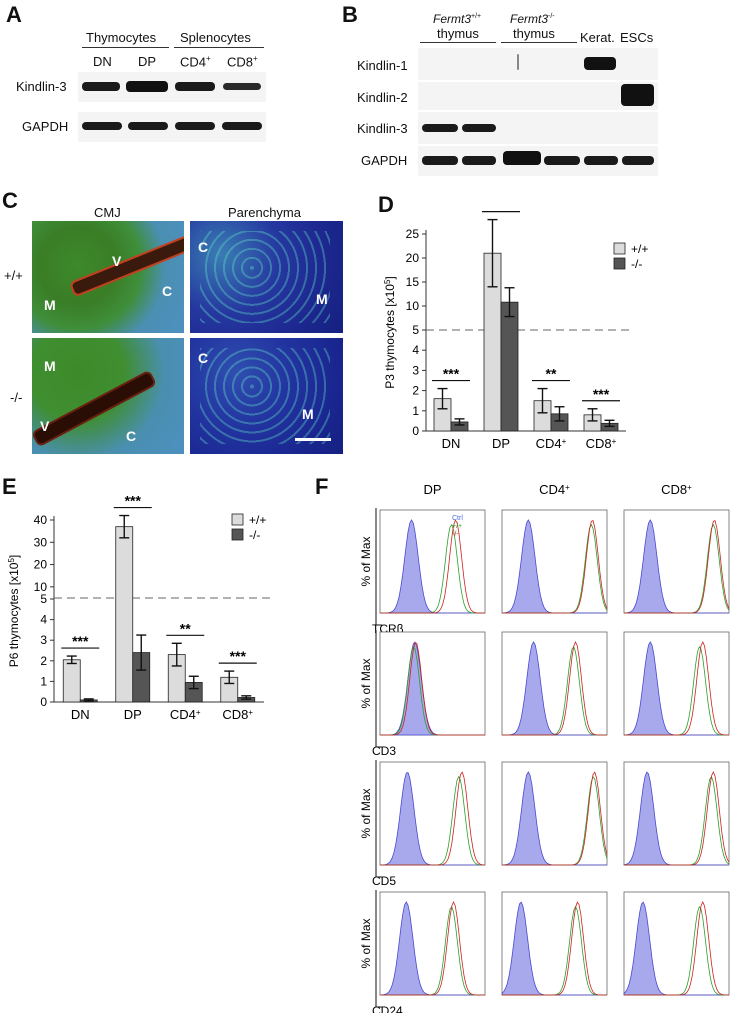 This screenshot has width=731, height=1013. I want to click on y-tick-label: 40, so click(41, 520).